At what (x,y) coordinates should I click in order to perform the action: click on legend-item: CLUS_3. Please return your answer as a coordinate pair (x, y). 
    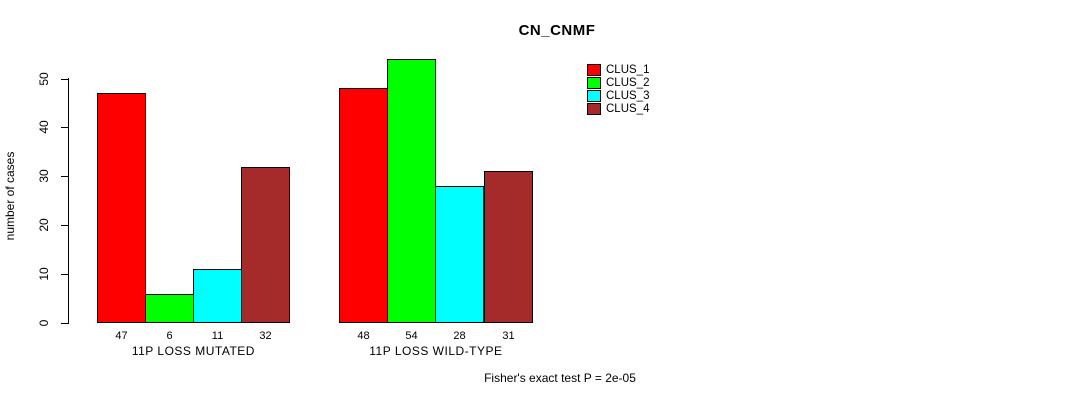
    Looking at the image, I should click on (618, 95).